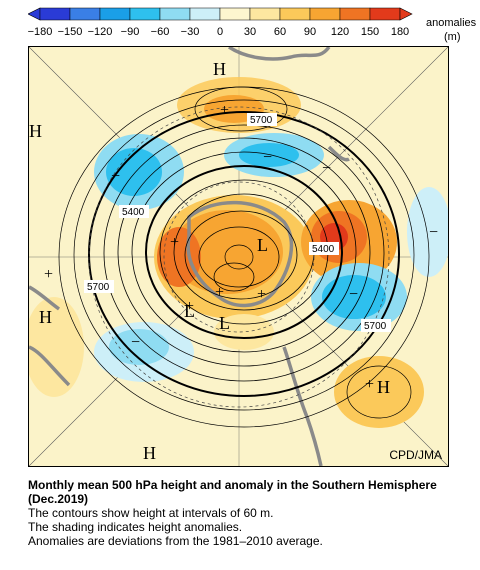 The image size is (480, 570). Describe the element at coordinates (370, 32) in the screenshot. I see `colorbar-tick: 150` at that location.